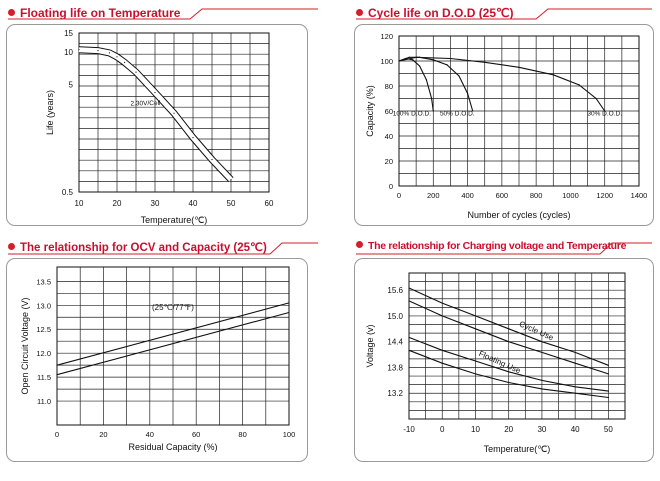  Describe the element at coordinates (68, 33) in the screenshot. I see `y-tick-label: 15` at that location.